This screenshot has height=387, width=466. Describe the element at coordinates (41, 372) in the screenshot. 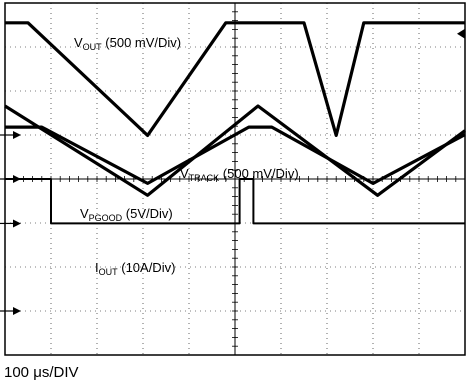

I see `timebase-label: 100 μs/DIV` at that location.